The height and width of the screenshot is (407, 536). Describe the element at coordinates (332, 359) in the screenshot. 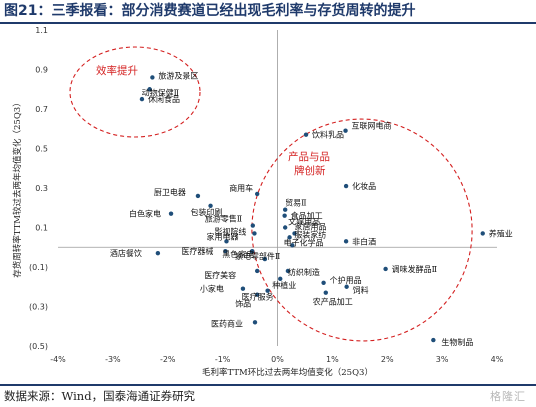

I see `x-tick-label: 1%` at that location.